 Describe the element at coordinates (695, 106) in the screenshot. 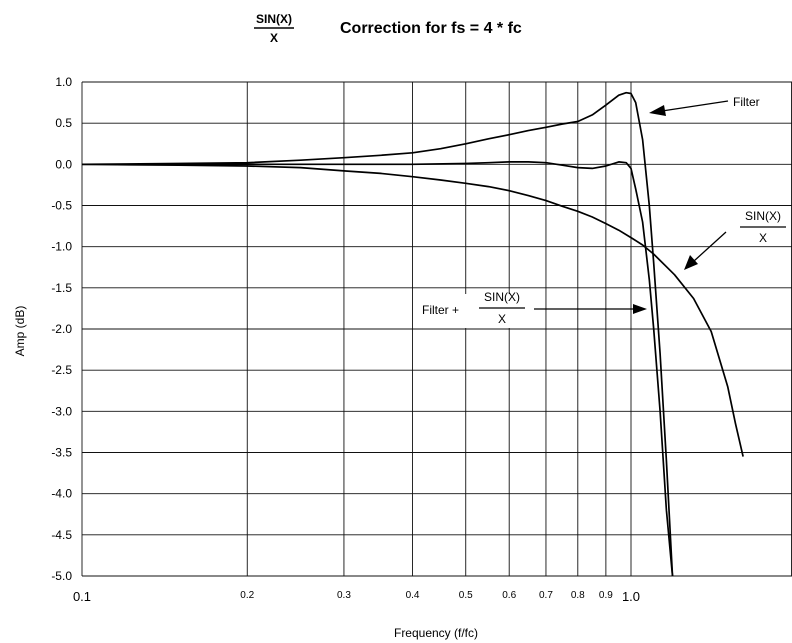

I see `annotation-filter-arrow` at that location.